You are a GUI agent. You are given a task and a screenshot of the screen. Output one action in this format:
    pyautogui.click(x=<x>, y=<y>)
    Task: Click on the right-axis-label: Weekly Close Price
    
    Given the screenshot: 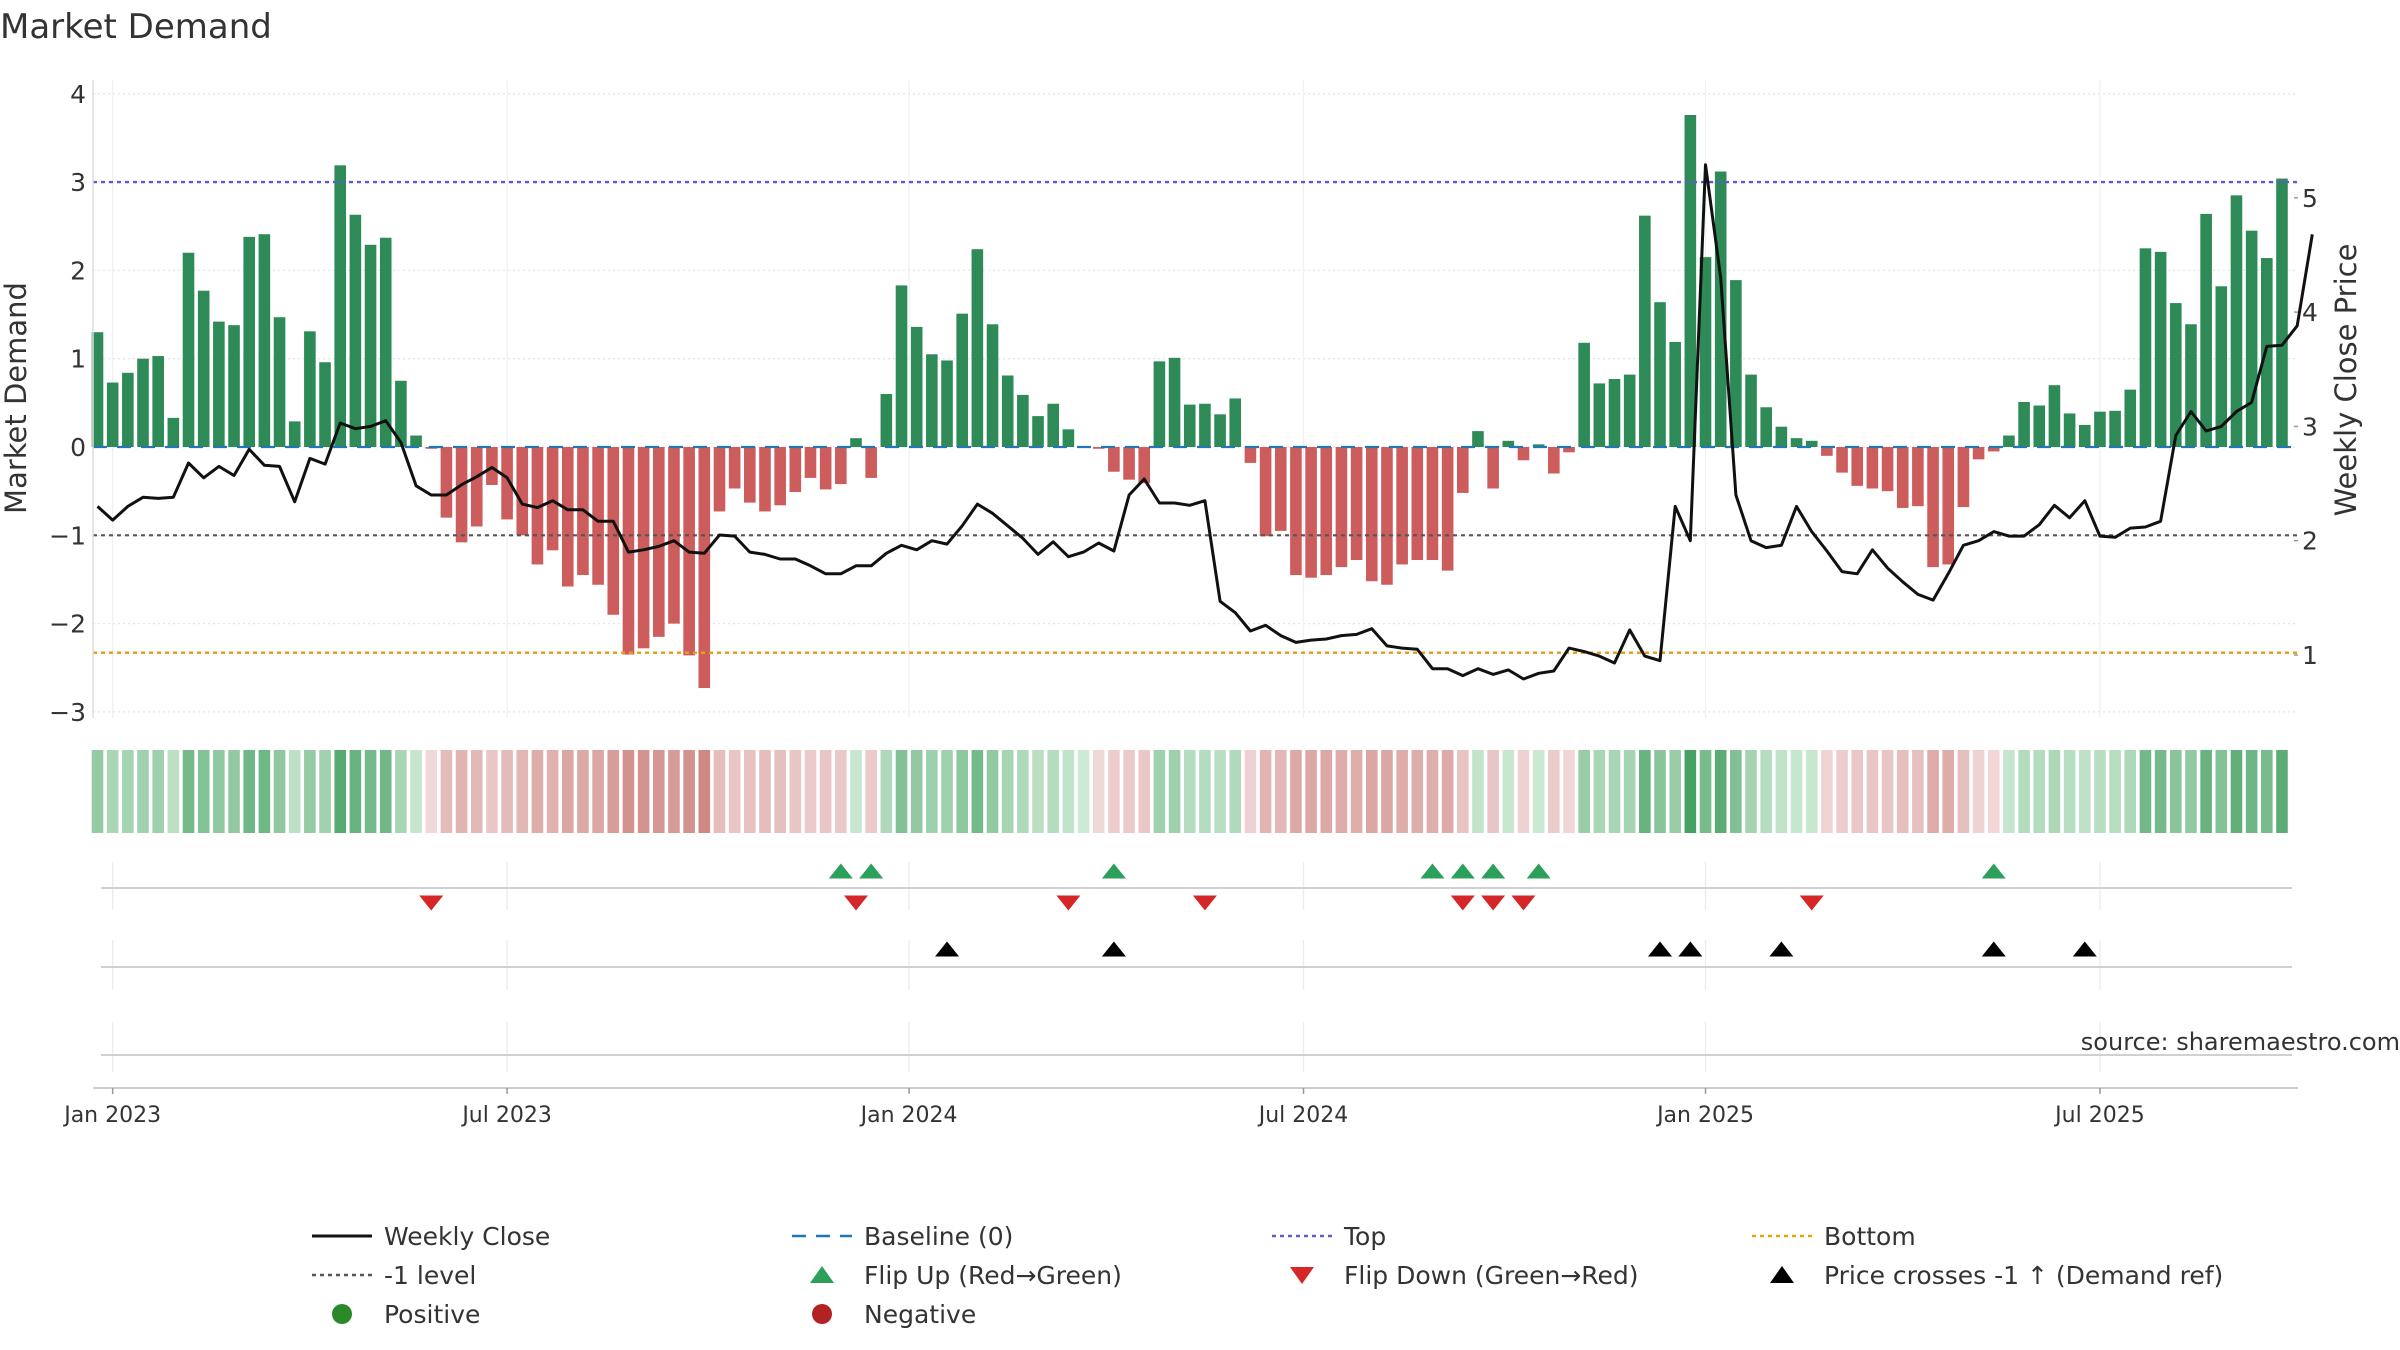 What is the action you would take?
    pyautogui.click(x=2346, y=380)
    